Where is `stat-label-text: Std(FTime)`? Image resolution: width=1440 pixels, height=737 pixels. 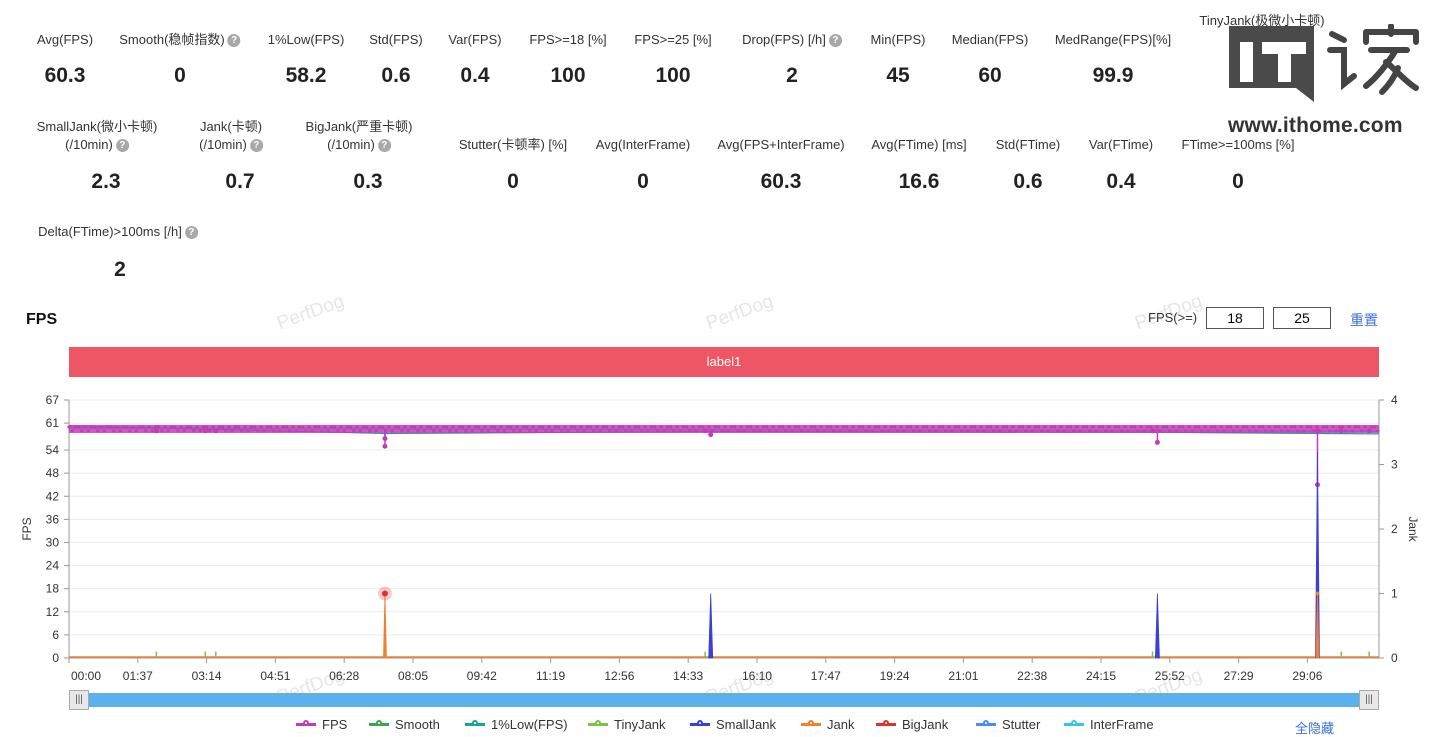 stat-label-text: Std(FTime) is located at coordinates (1028, 144).